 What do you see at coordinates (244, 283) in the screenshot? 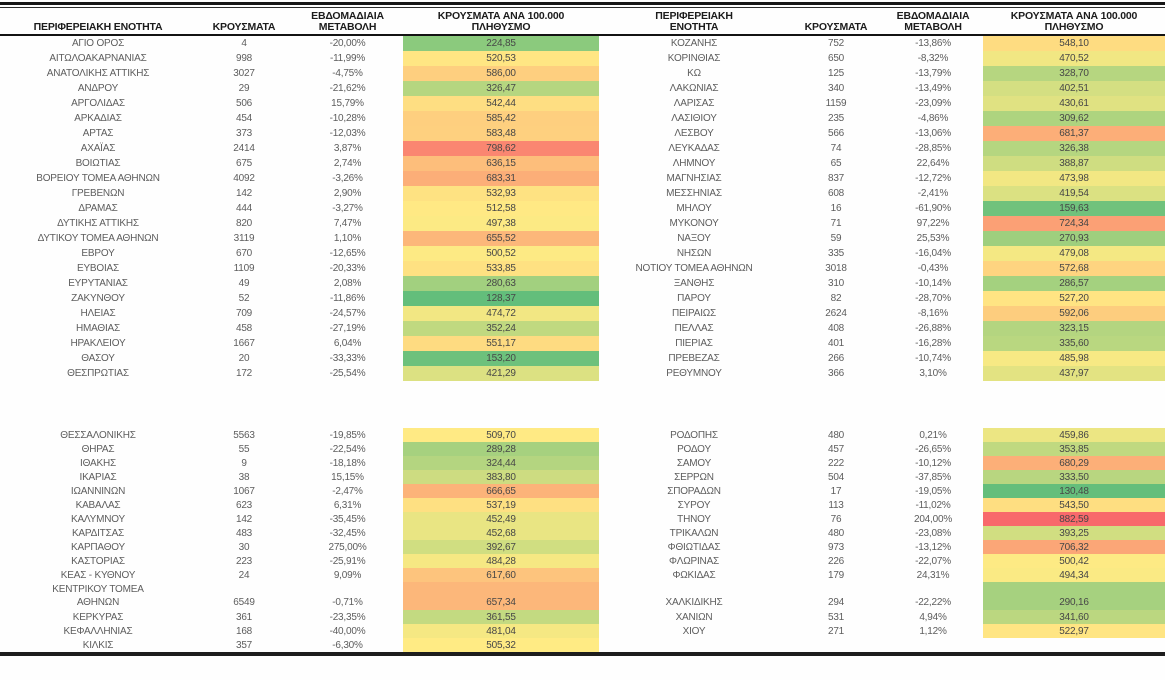
I see `cases-value: 49` at bounding box center [244, 283].